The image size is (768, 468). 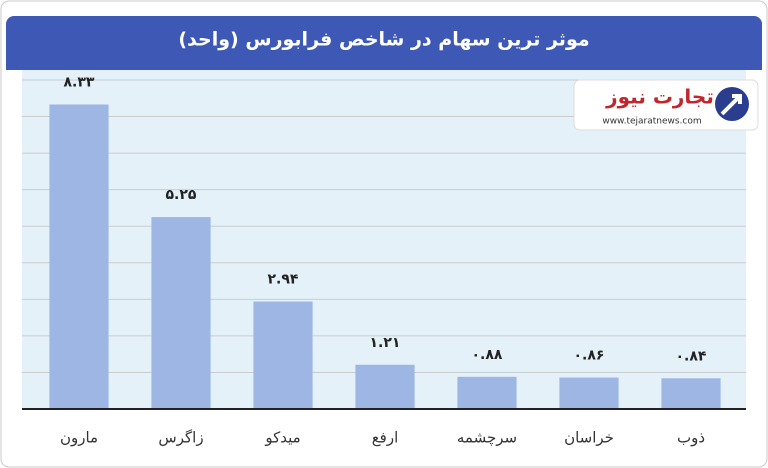 I want to click on data-label: ۰.۸۴, so click(x=691, y=356).